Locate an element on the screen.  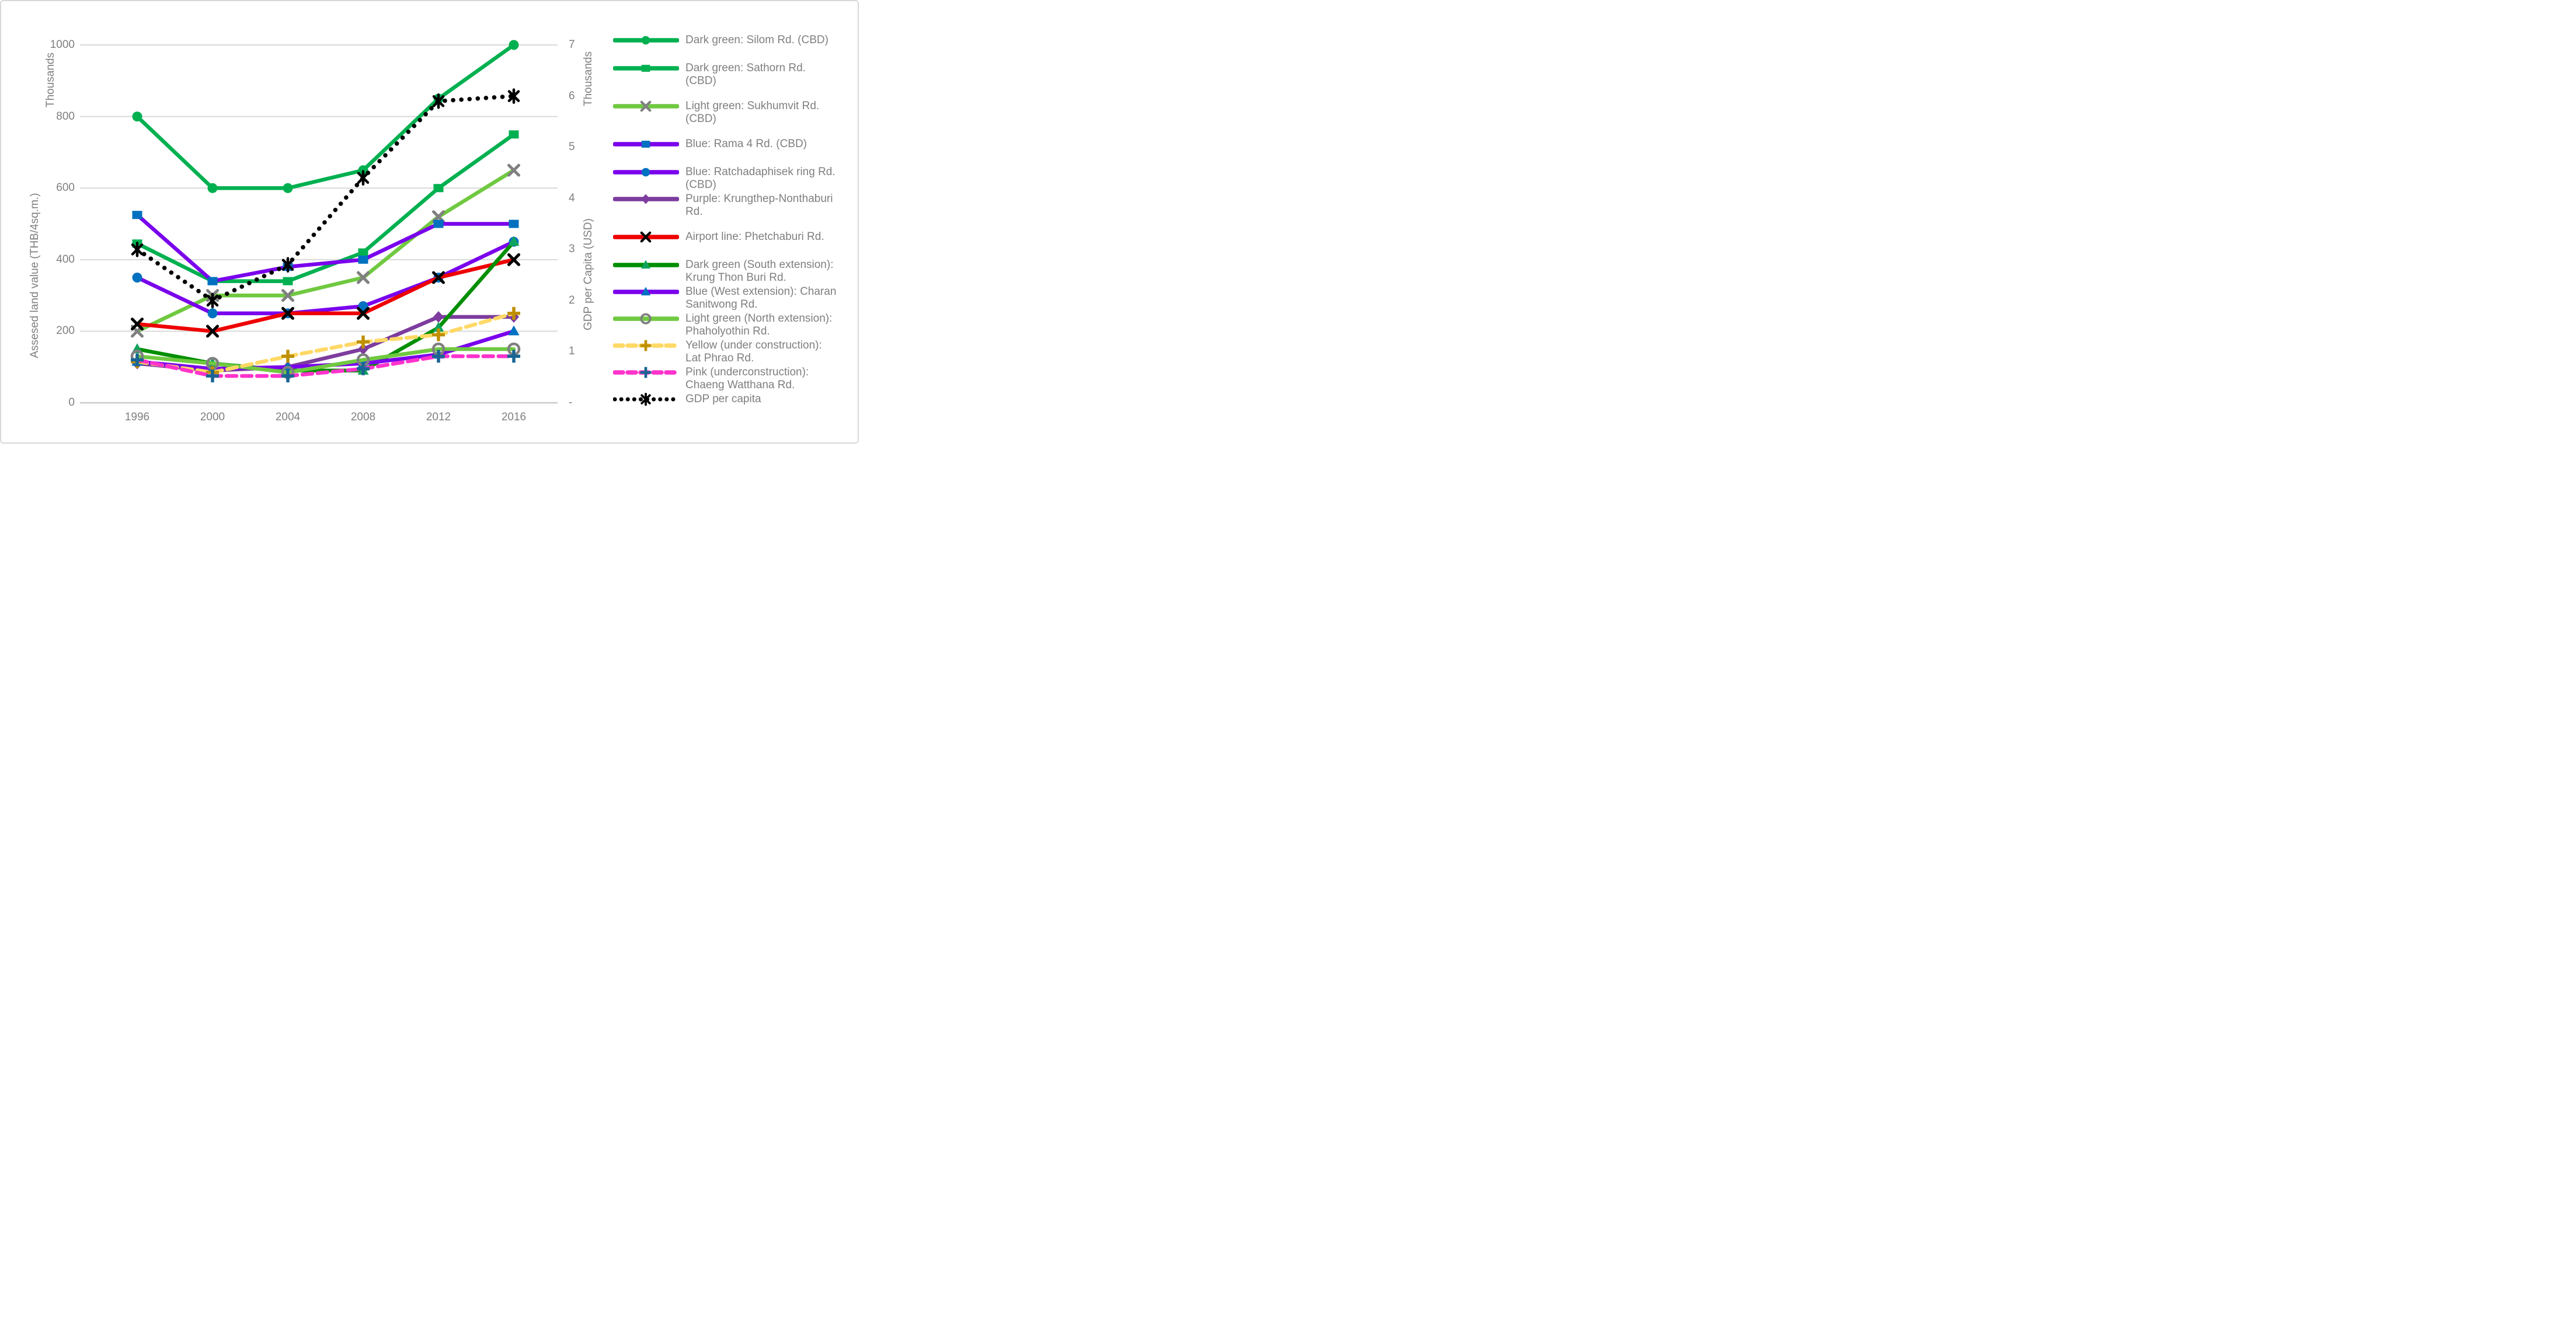
right-tick-4: 4 is located at coordinates (572, 197).